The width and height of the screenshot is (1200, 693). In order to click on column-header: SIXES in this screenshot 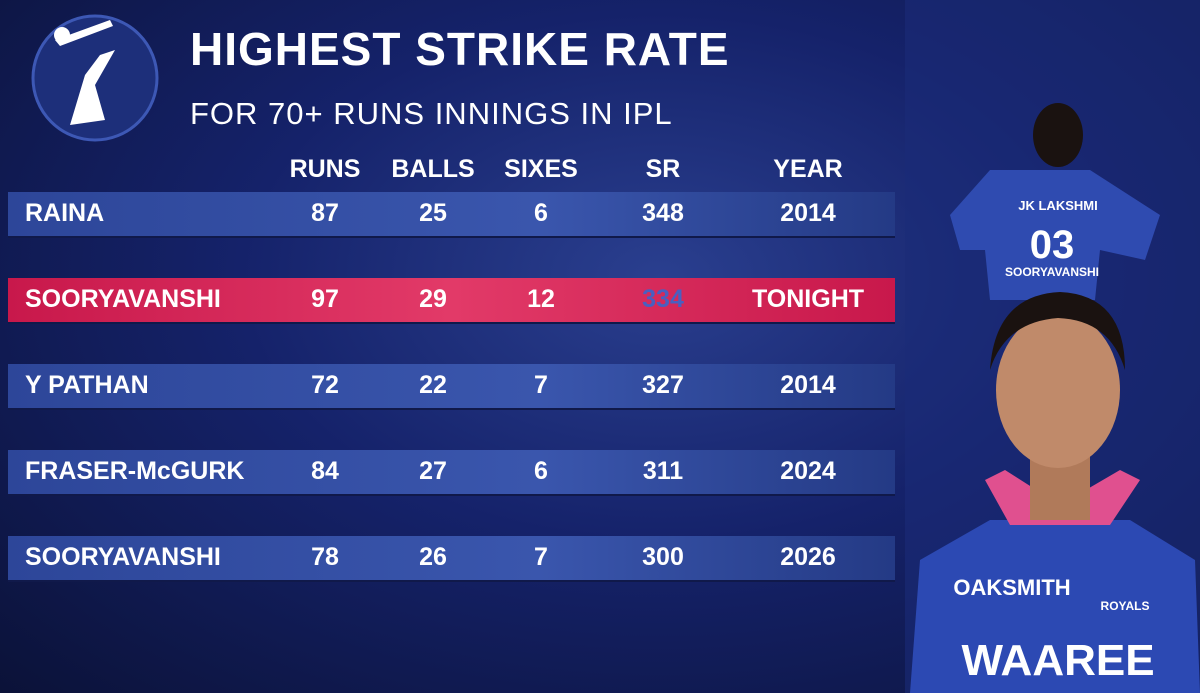, I will do `click(541, 169)`.